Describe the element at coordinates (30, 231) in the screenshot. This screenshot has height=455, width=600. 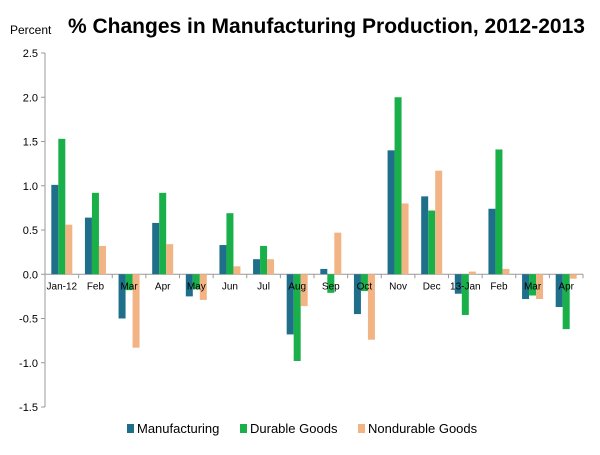
I see `y-tick-label: 0.5` at that location.